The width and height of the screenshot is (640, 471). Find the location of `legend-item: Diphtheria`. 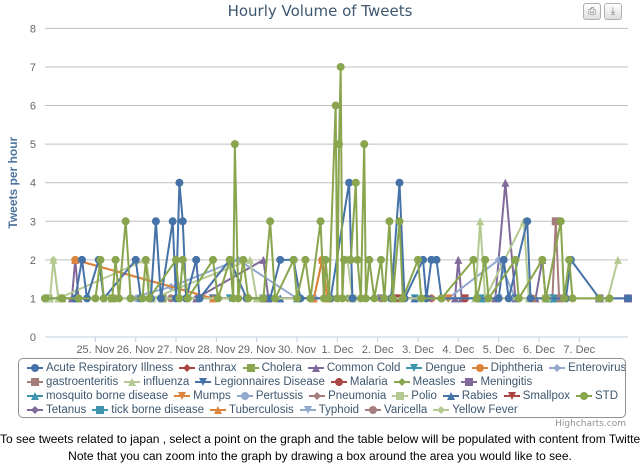

legend-item: Diphtheria is located at coordinates (507, 368).